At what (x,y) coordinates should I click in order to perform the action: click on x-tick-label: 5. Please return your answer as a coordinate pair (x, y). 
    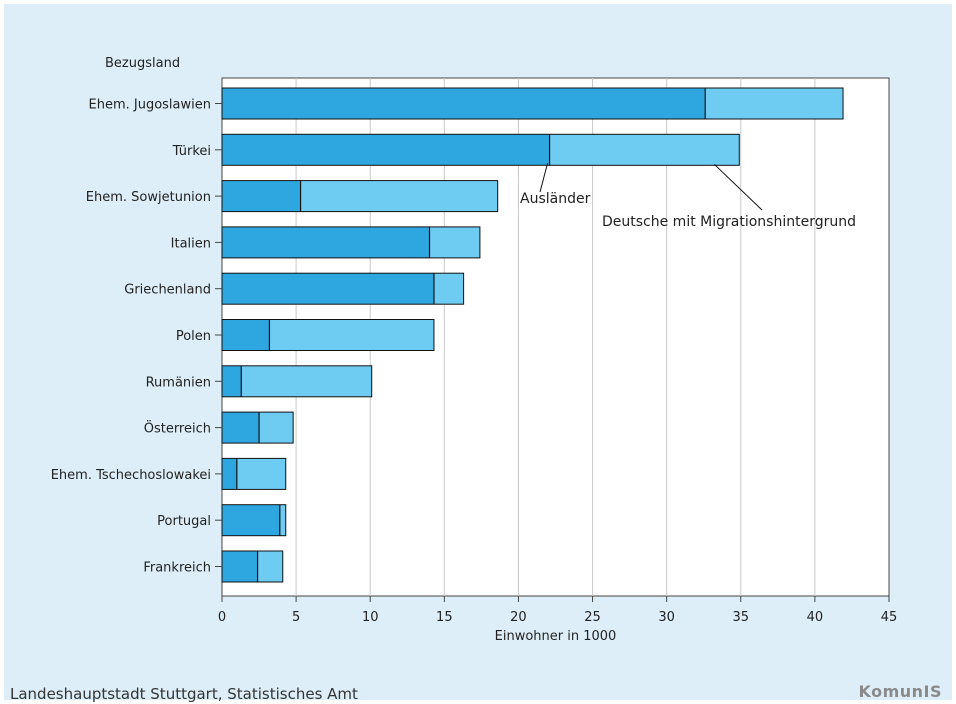
    Looking at the image, I should click on (296, 617).